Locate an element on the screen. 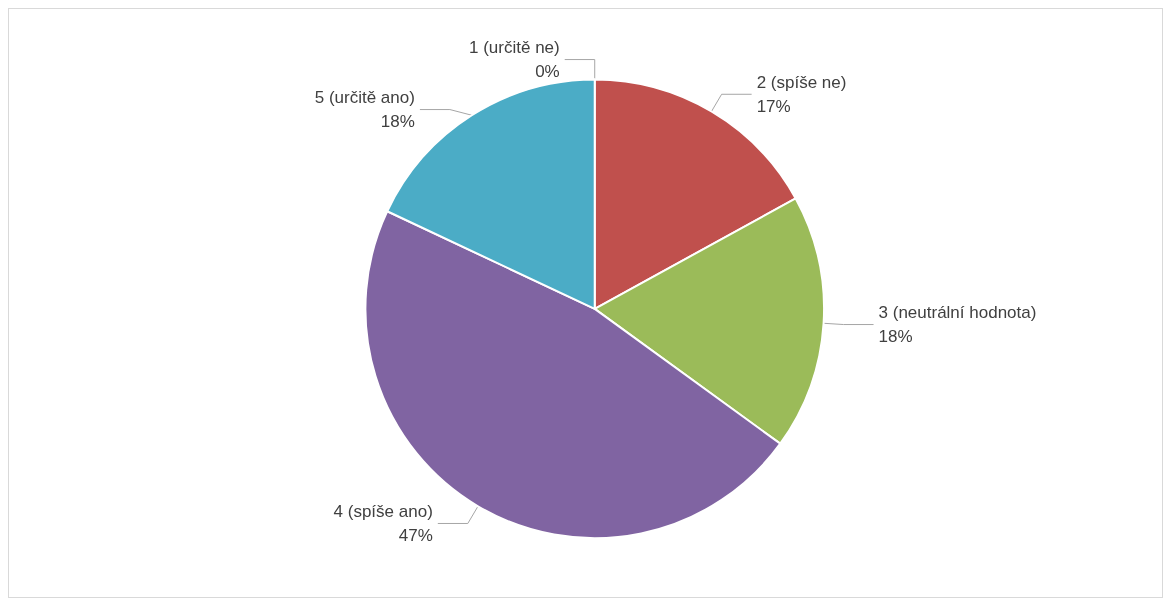 This screenshot has height=606, width=1171. data-label: 47% is located at coordinates (415, 535).